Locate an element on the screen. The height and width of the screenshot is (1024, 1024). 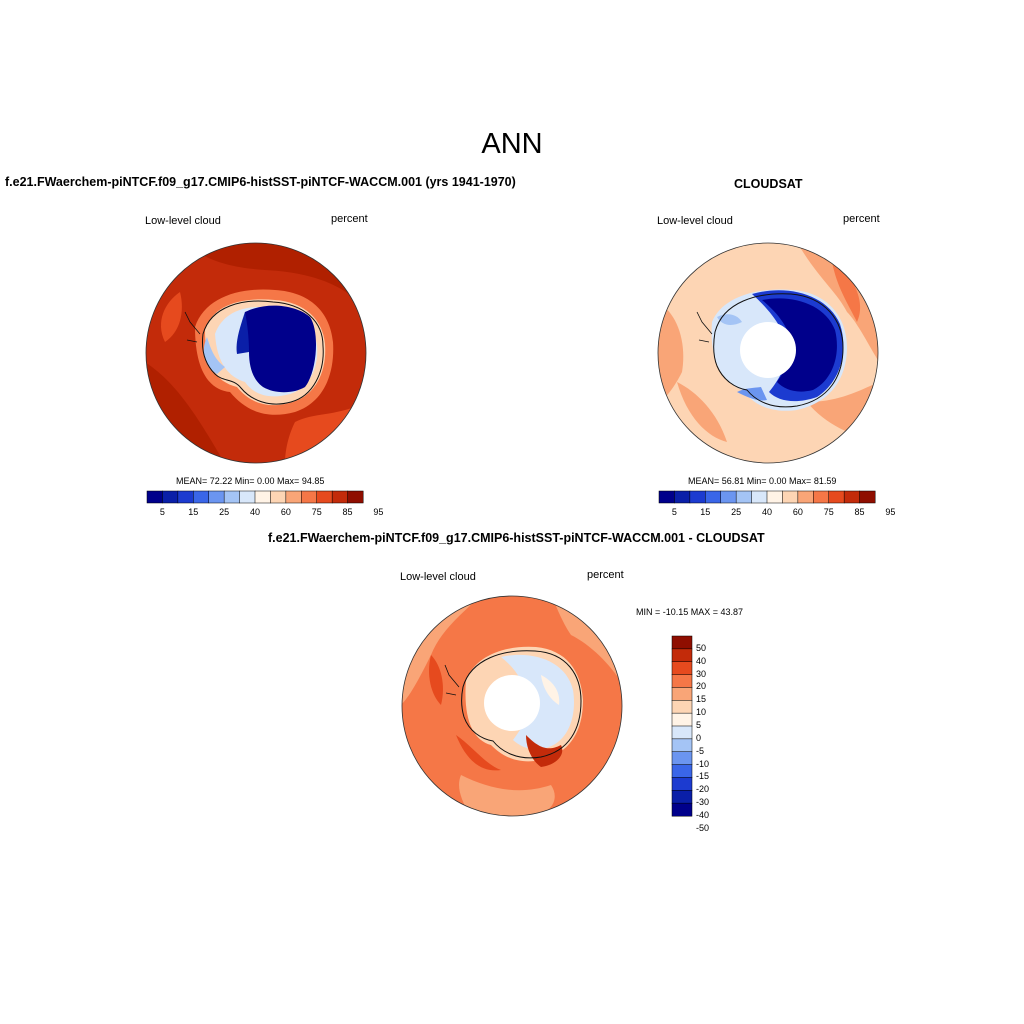
colorbar-tick-label: -15 is located at coordinates (703, 776).